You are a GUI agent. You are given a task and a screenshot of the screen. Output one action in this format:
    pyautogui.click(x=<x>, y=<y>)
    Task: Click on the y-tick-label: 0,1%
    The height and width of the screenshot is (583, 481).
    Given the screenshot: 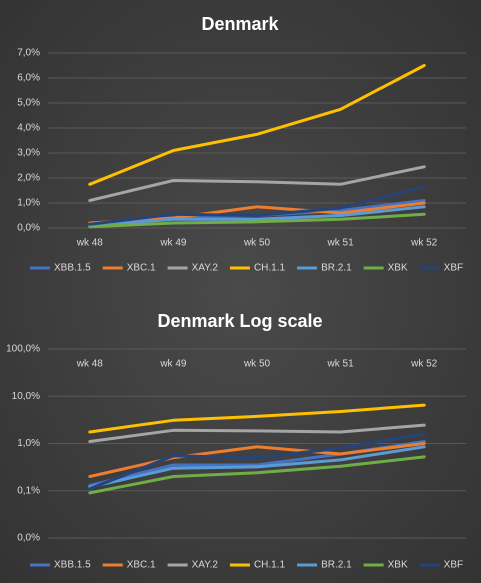 What is the action you would take?
    pyautogui.click(x=28, y=490)
    